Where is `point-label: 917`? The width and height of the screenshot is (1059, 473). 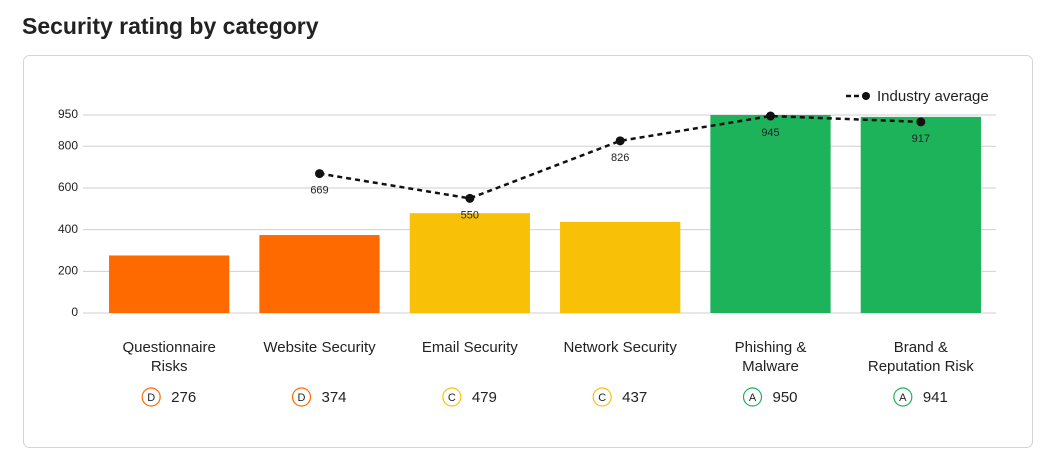 point-label: 917 is located at coordinates (921, 139).